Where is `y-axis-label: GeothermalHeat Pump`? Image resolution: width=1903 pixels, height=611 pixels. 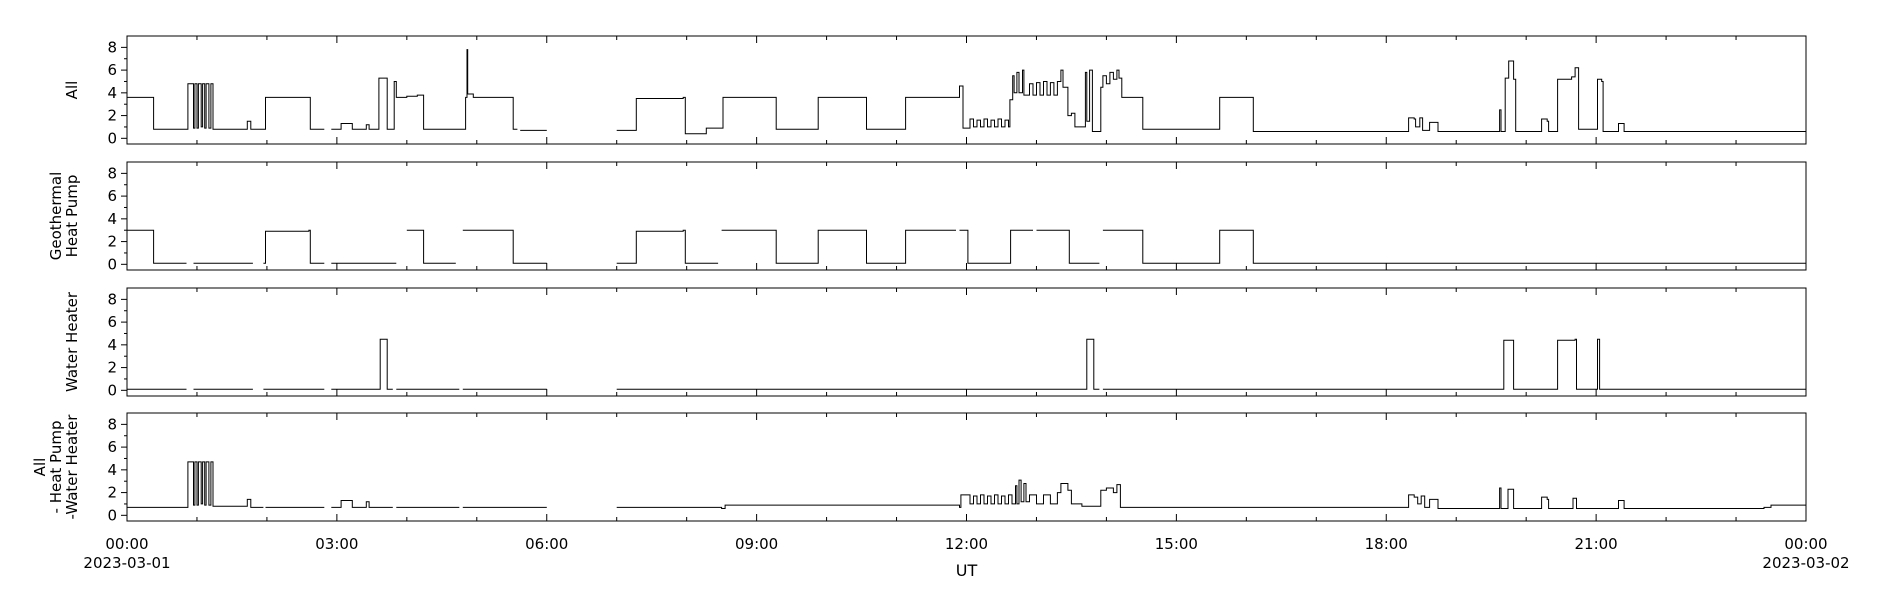 y-axis-label: GeothermalHeat Pump is located at coordinates (64, 216).